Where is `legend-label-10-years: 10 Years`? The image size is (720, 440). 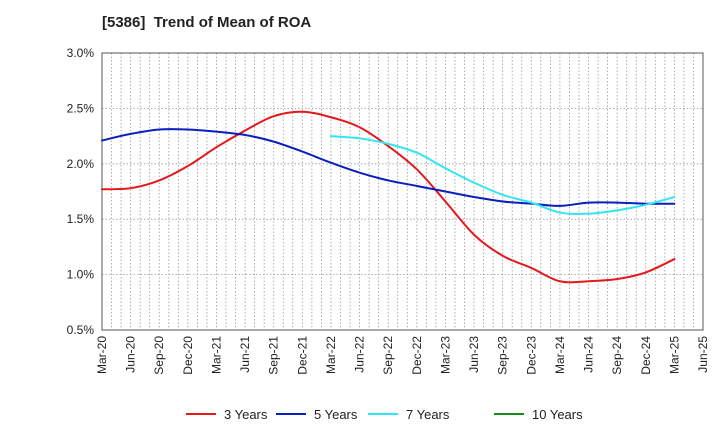 legend-label-10-years: 10 Years is located at coordinates (557, 414).